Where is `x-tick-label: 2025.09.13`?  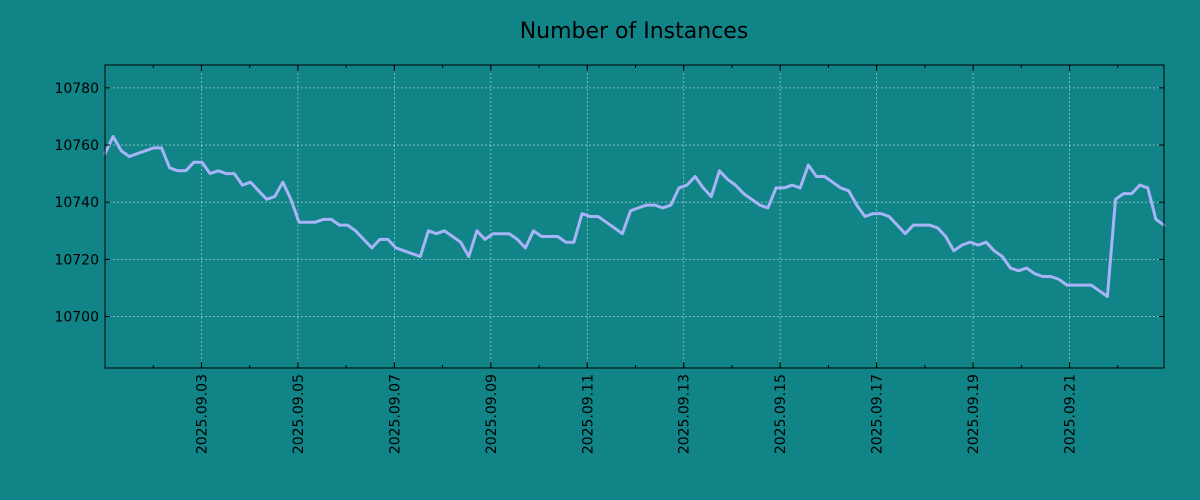 x-tick-label: 2025.09.13 is located at coordinates (685, 414).